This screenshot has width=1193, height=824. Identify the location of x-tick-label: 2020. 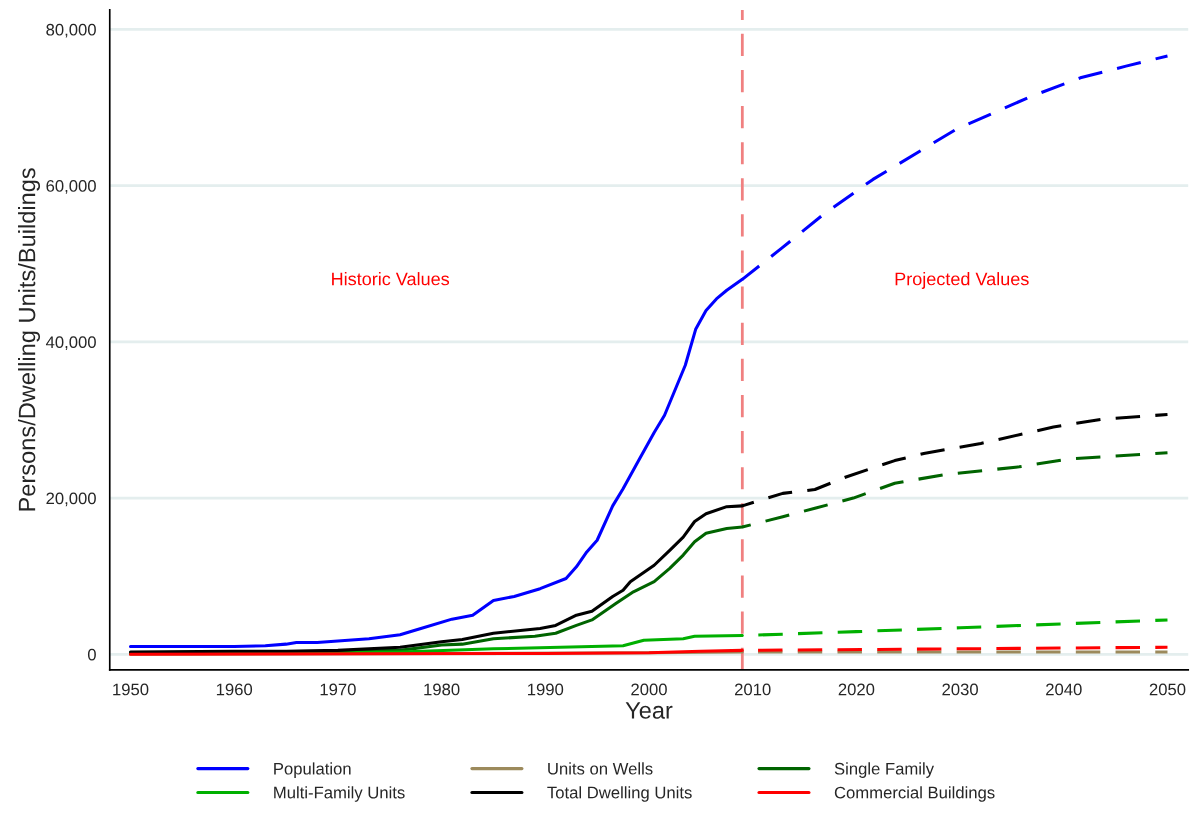
(856, 689).